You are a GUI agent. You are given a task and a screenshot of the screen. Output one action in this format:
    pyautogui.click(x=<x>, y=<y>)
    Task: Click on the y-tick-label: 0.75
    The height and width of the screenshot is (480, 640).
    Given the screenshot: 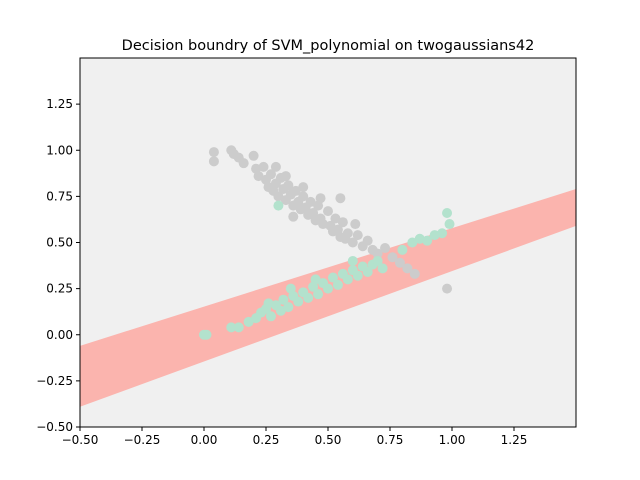 What is the action you would take?
    pyautogui.click(x=59, y=196)
    